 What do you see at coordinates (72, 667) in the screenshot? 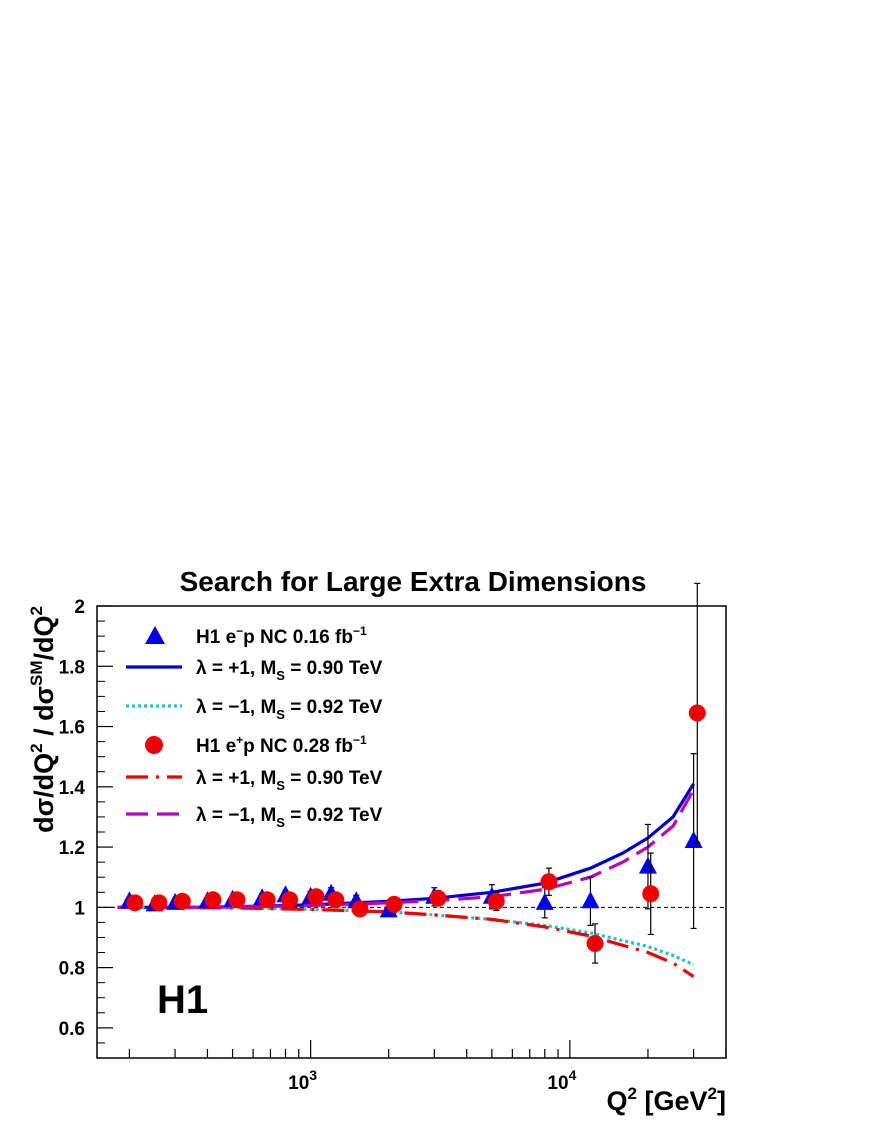
I see `y-tick-label: 1.8` at bounding box center [72, 667].